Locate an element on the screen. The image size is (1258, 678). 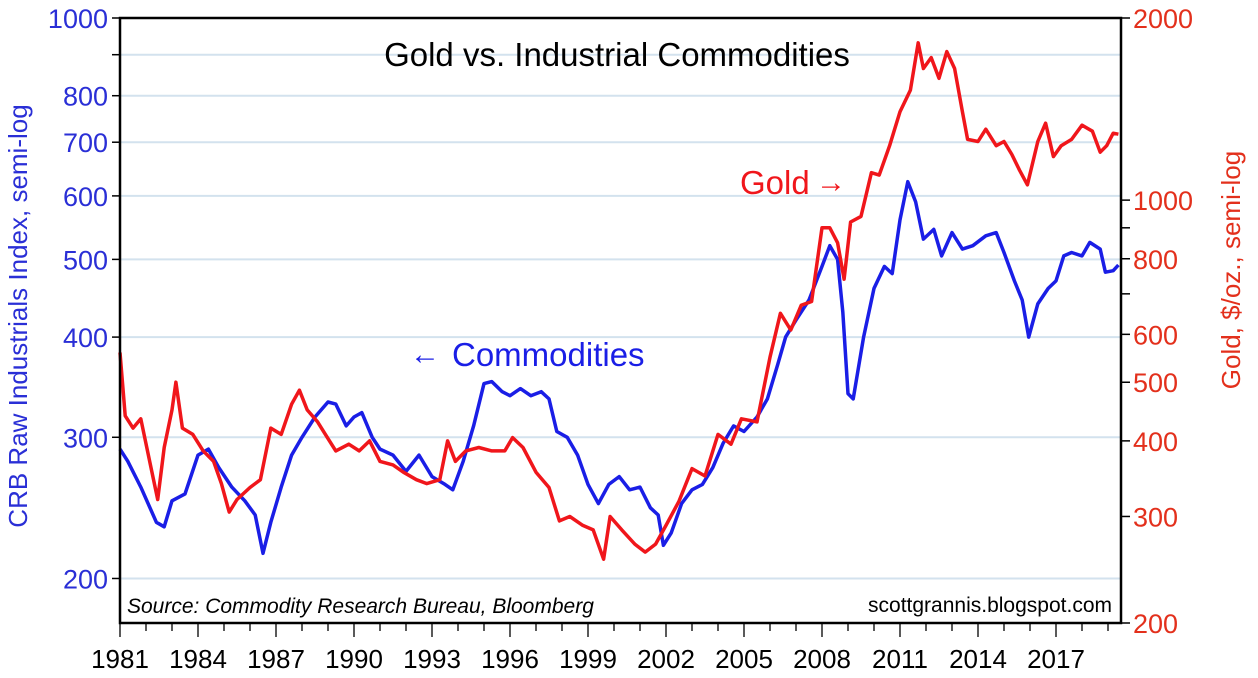
y-right-tick-label: 600 is located at coordinates (1155, 335).